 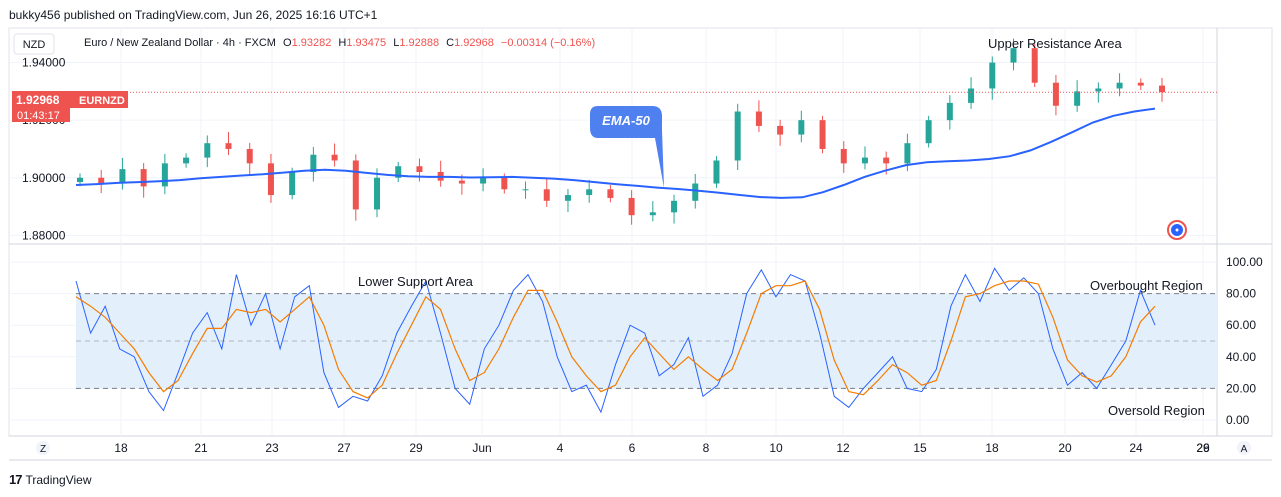 I want to click on open-label: O, so click(x=287, y=43).